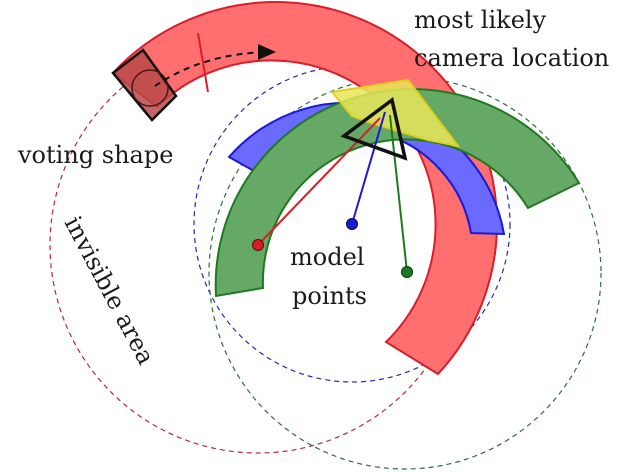 Image resolution: width=636 pixels, height=472 pixels. I want to click on ray-green, so click(398, 193).